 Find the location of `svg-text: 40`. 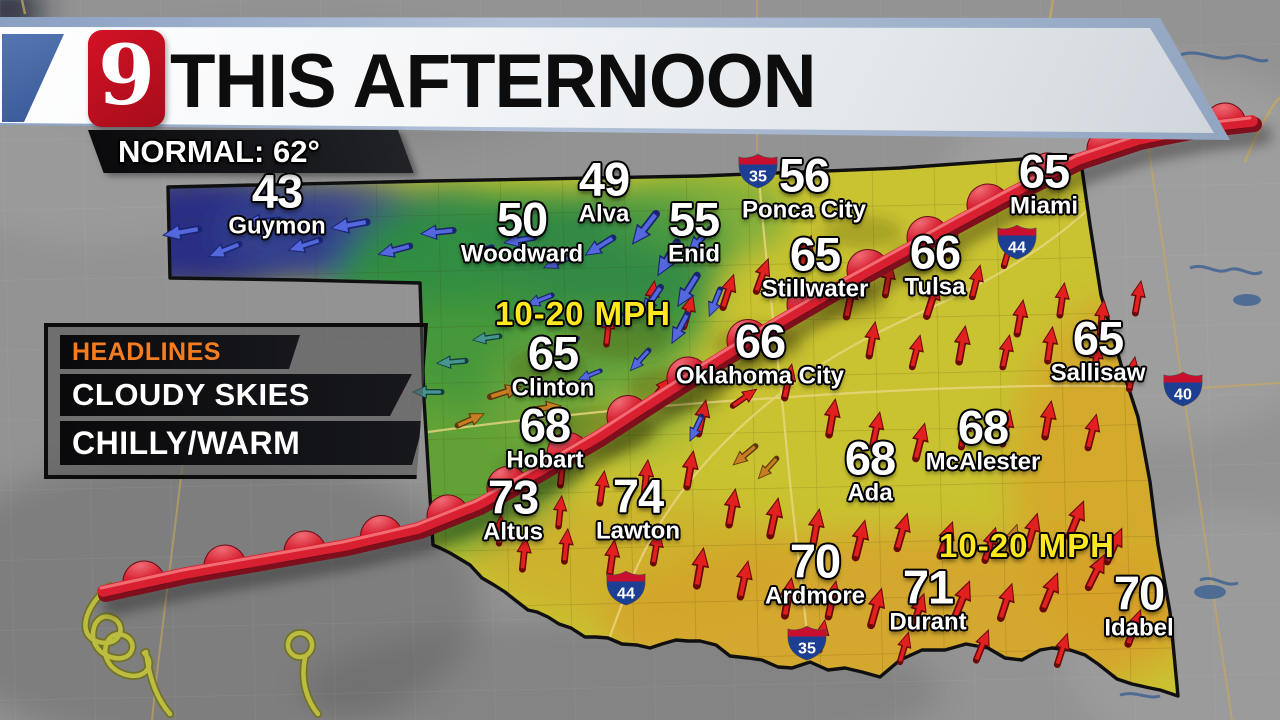

svg-text: 40 is located at coordinates (1183, 395).